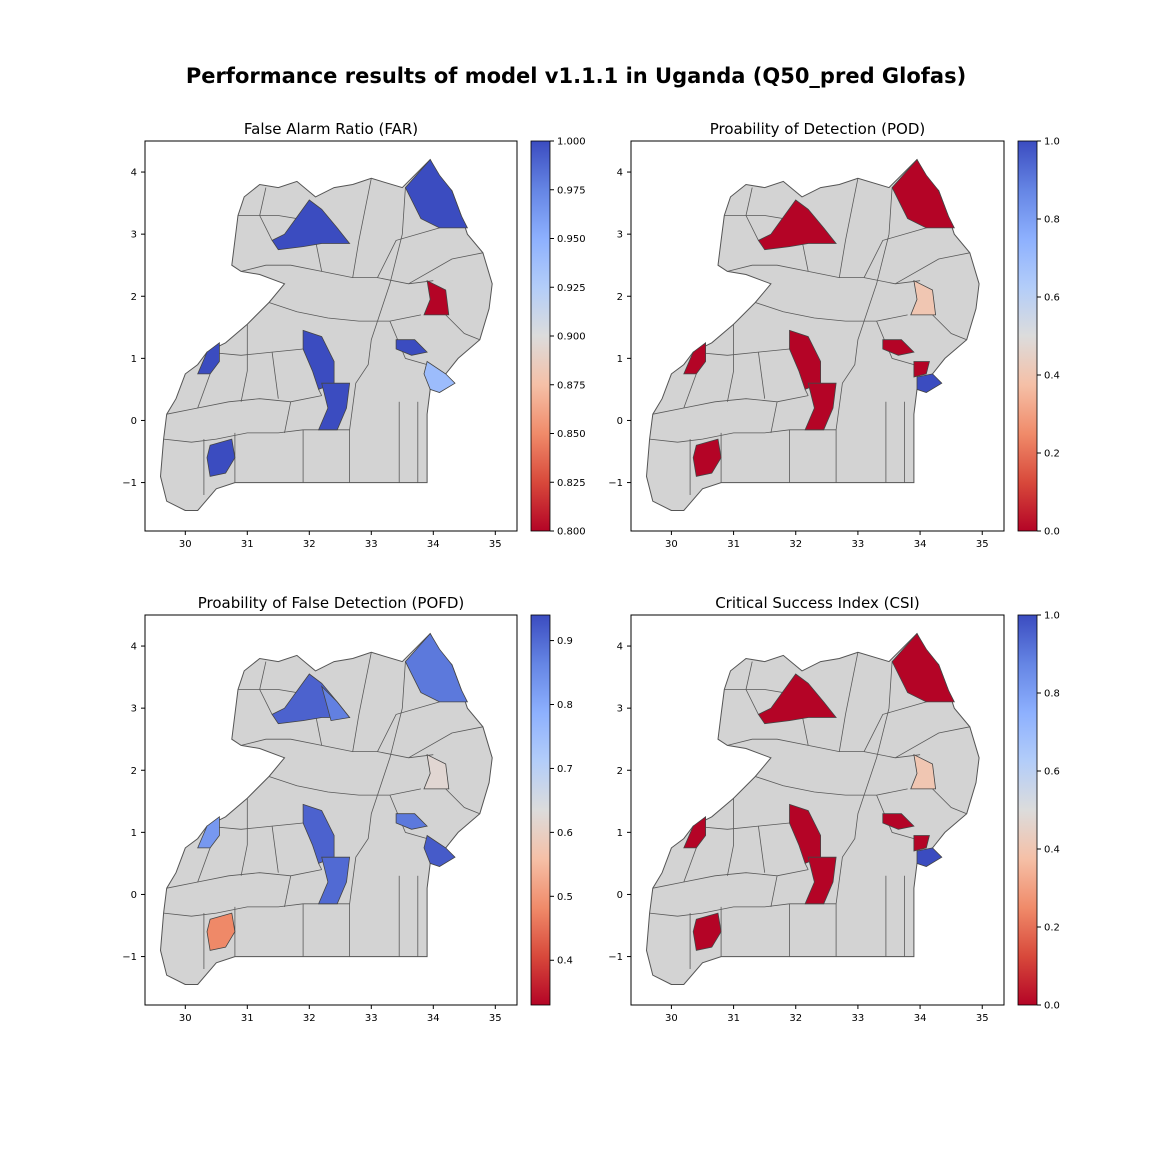 This screenshot has width=1152, height=1152. Describe the element at coordinates (571, 434) in the screenshot. I see `colorbar-tick-label: 0.850` at that location.